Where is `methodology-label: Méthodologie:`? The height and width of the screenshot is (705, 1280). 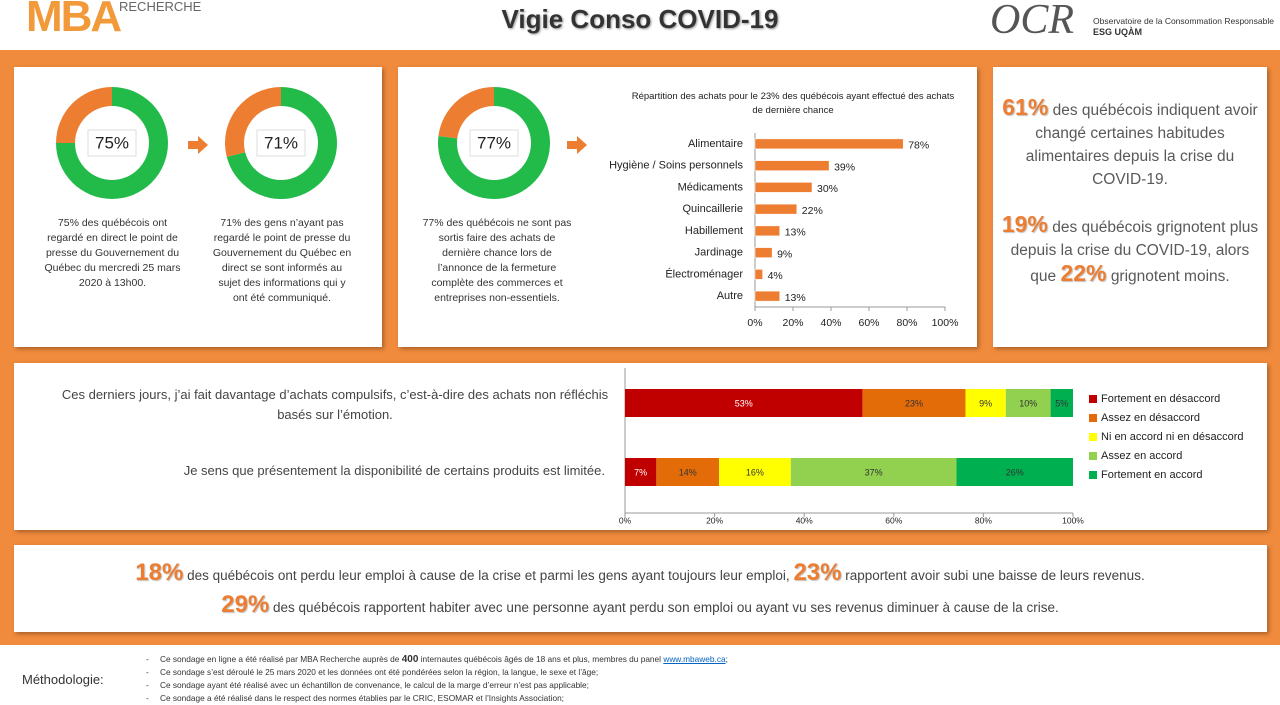 methodology-label: Méthodologie: is located at coordinates (63, 679).